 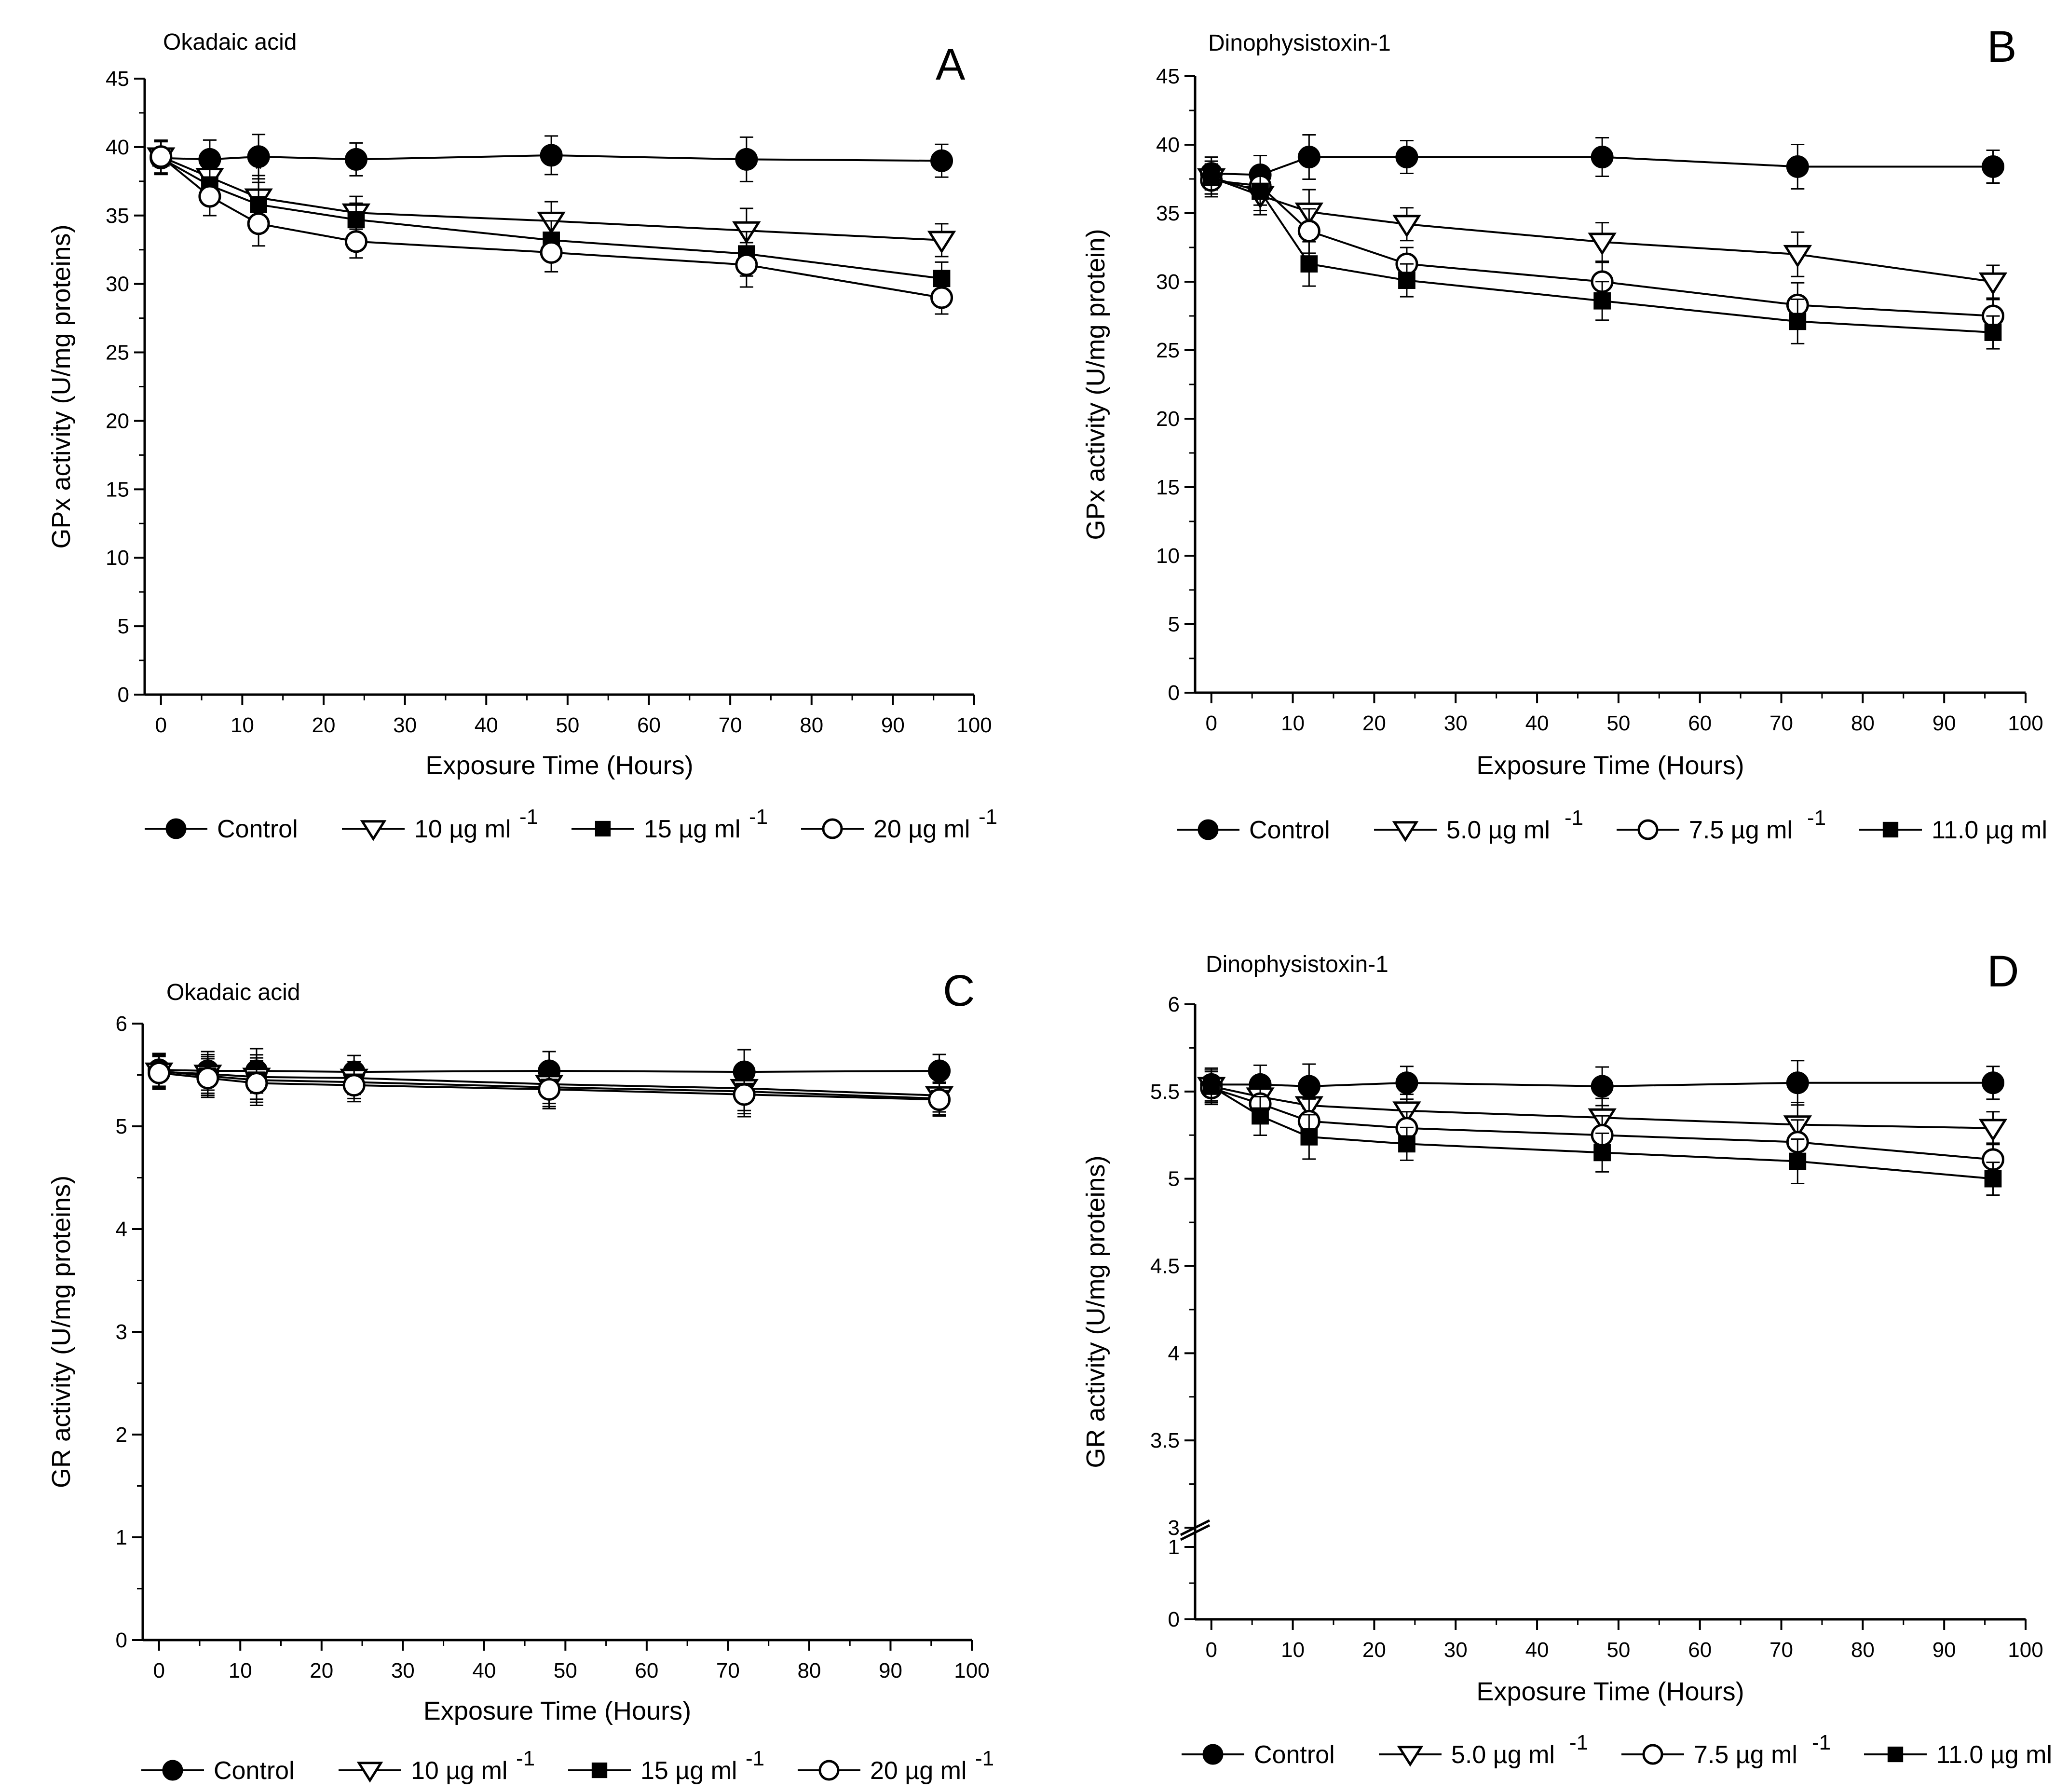 What do you see at coordinates (1168, 419) in the screenshot?
I see `y-tick-label: 20` at bounding box center [1168, 419].